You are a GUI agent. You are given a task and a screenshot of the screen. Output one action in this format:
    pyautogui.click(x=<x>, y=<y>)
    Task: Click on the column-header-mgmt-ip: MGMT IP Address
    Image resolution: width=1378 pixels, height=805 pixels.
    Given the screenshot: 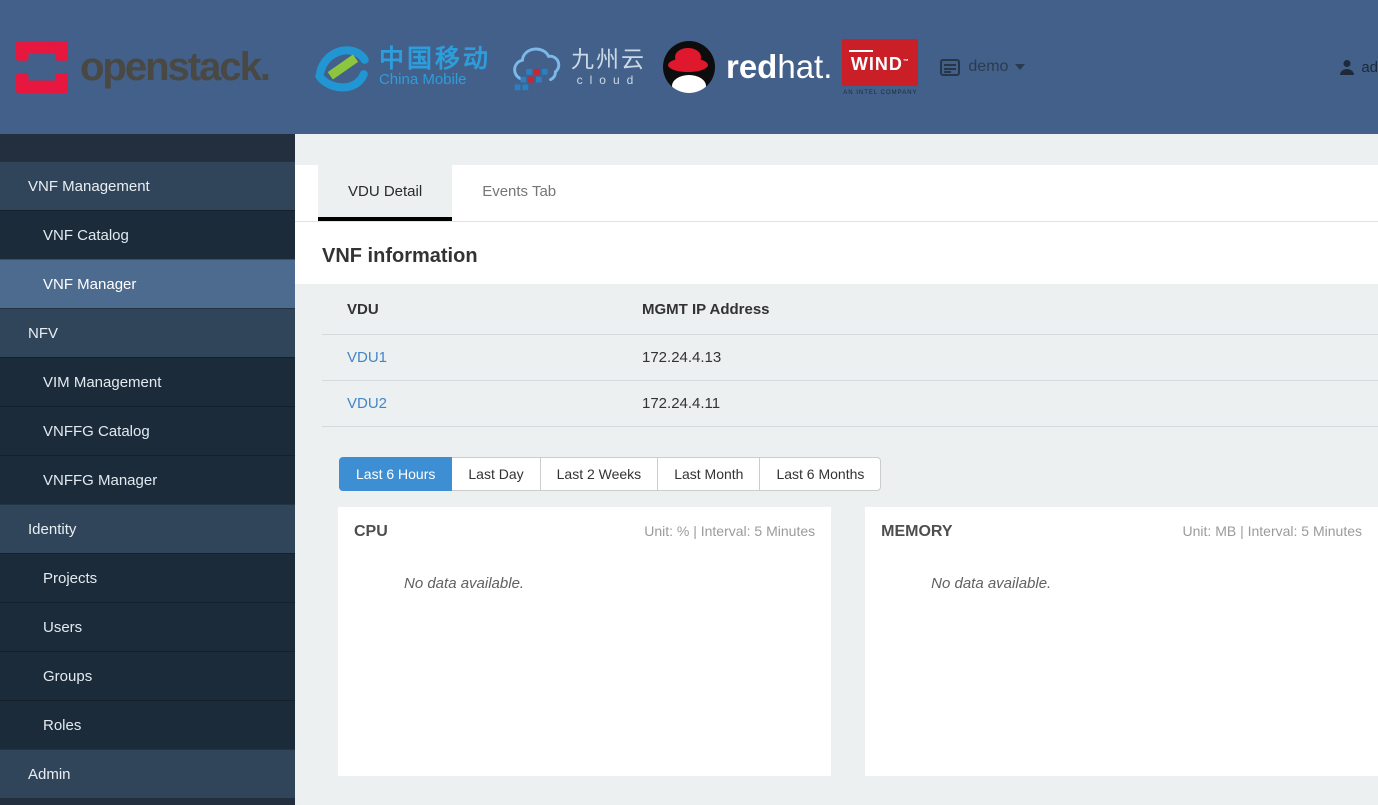 What is the action you would take?
    pyautogui.click(x=997, y=309)
    